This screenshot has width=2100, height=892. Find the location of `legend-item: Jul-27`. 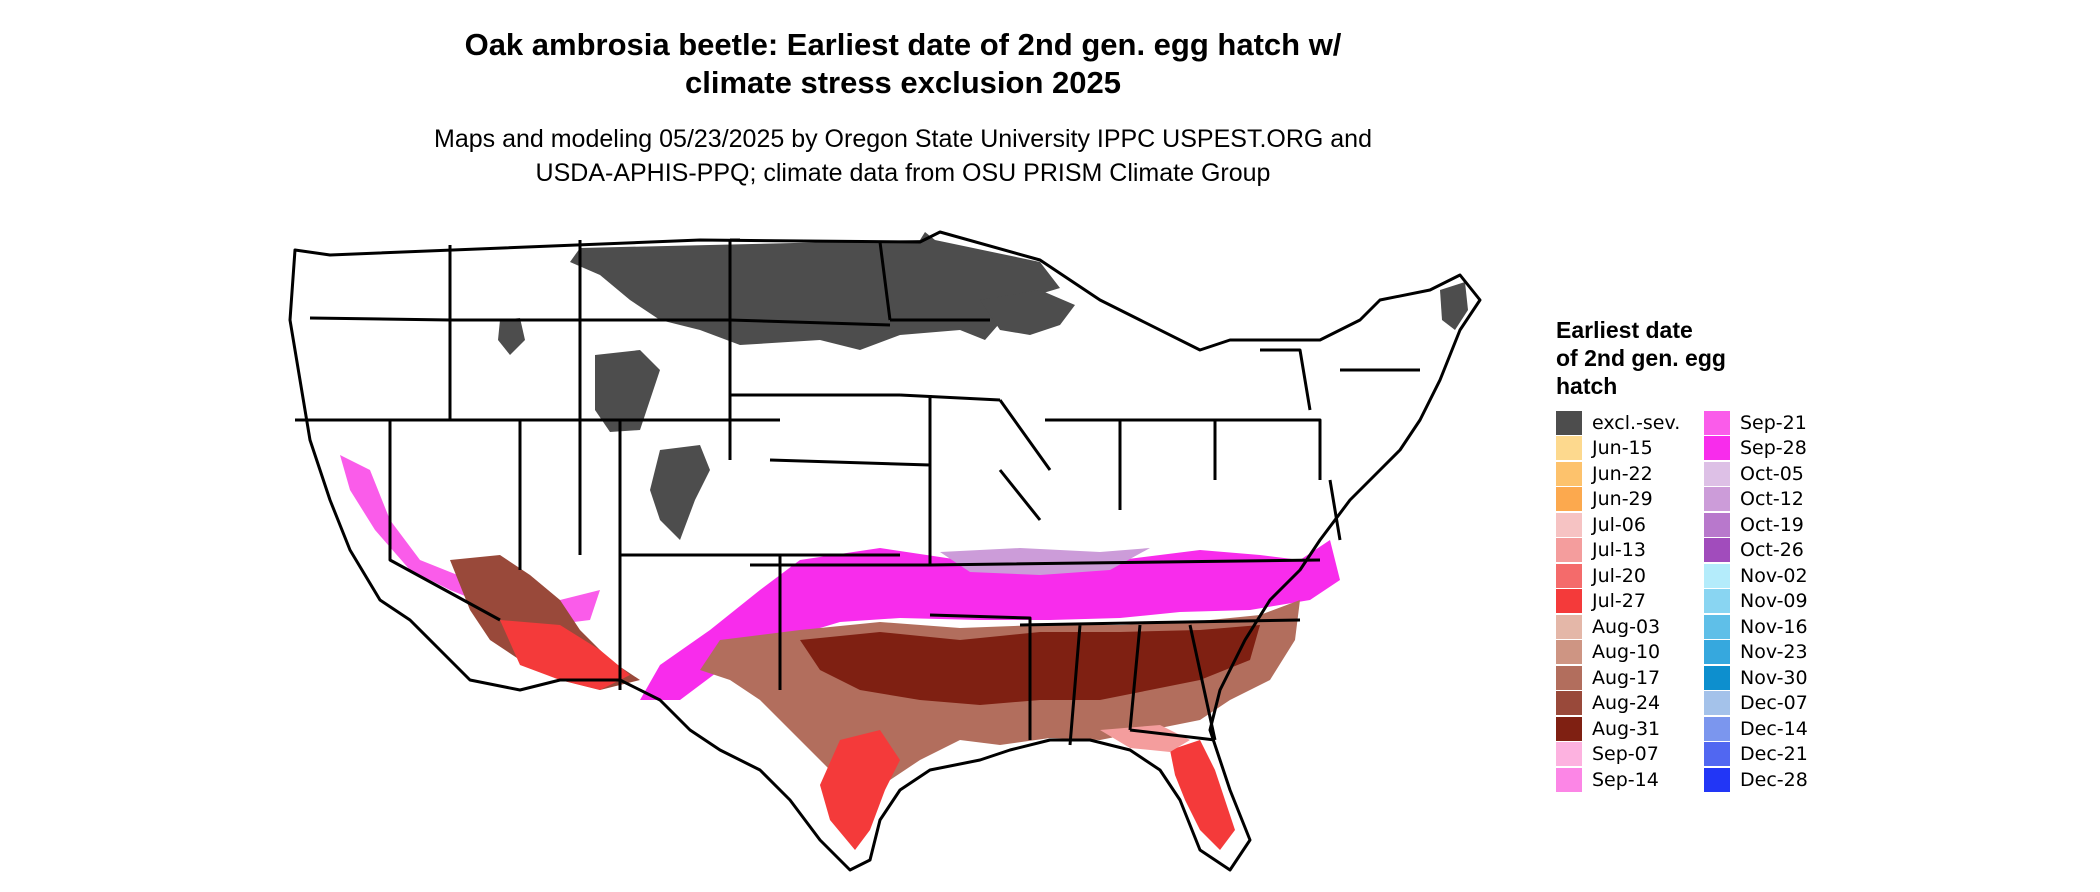

legend-item: Jul-27 is located at coordinates (1618, 602).